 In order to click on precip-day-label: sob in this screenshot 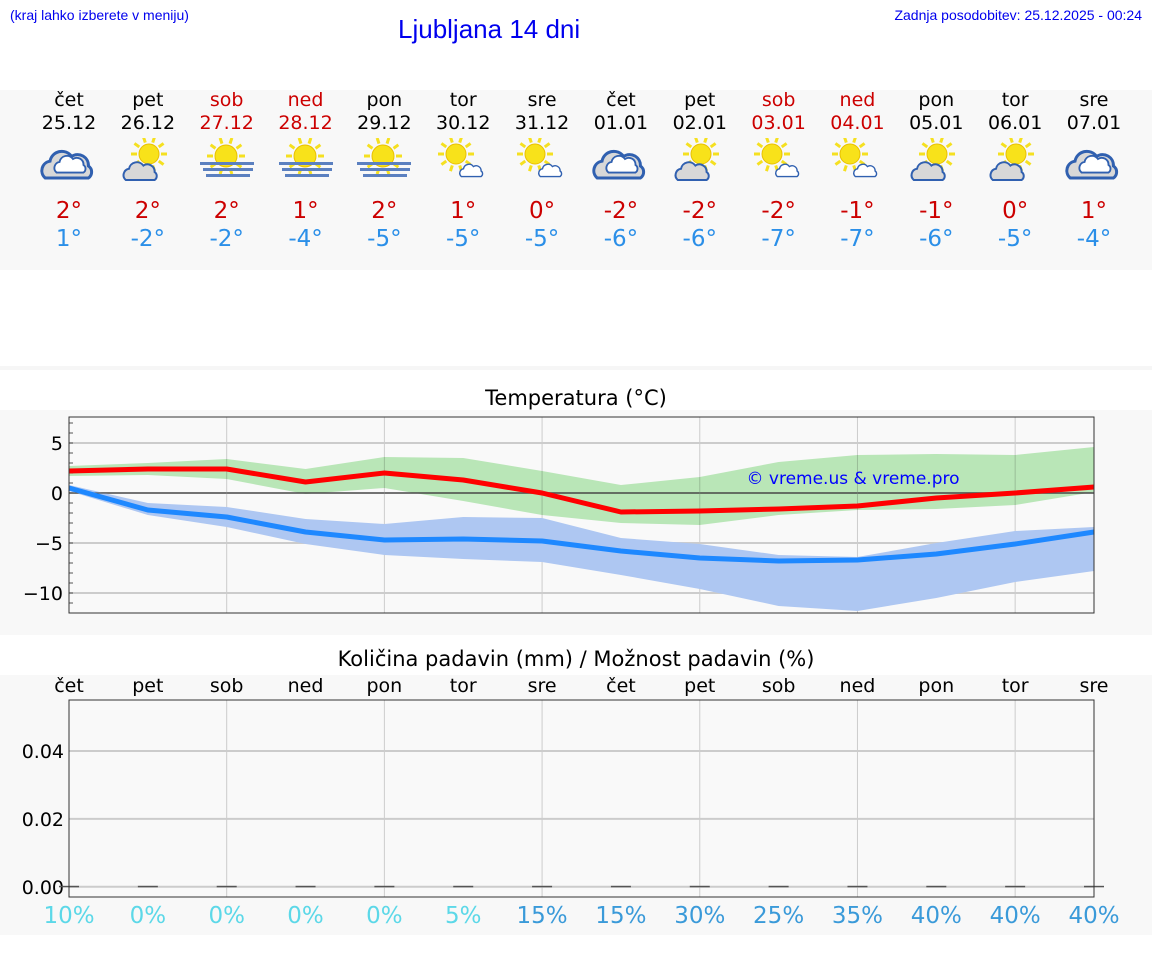, I will do `click(226, 686)`.